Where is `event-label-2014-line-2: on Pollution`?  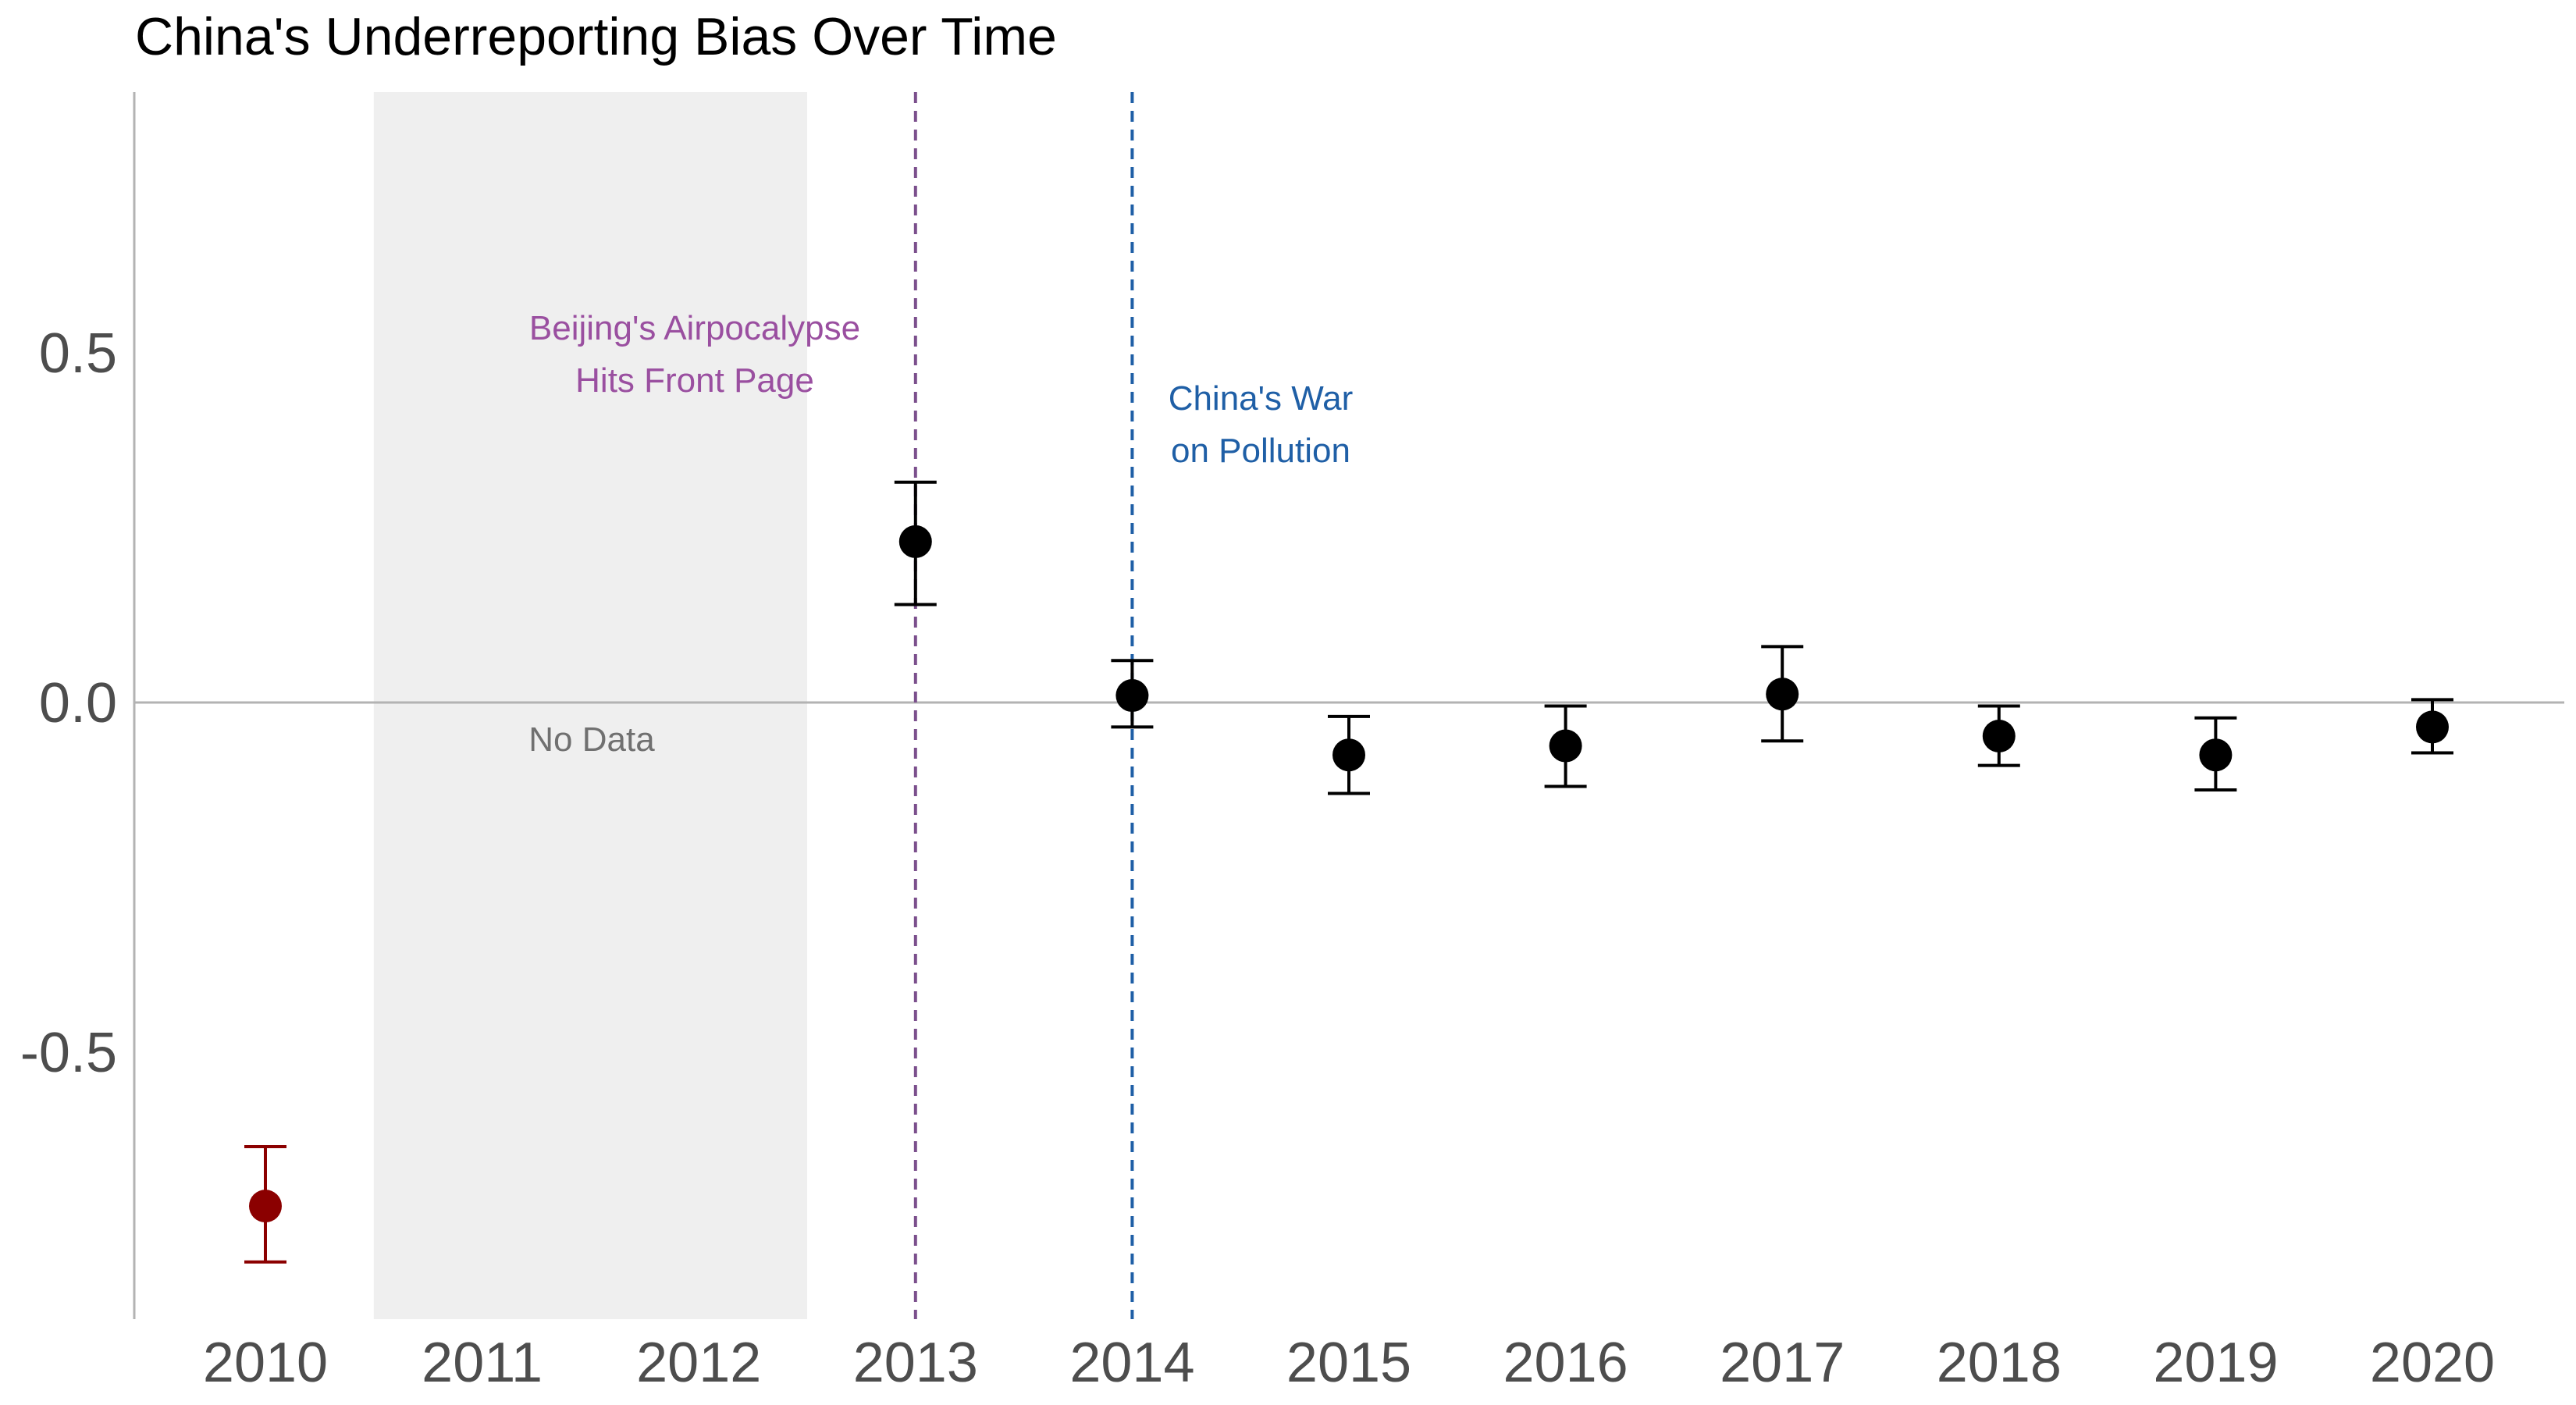
event-label-2014-line-2: on Pollution is located at coordinates (1260, 451).